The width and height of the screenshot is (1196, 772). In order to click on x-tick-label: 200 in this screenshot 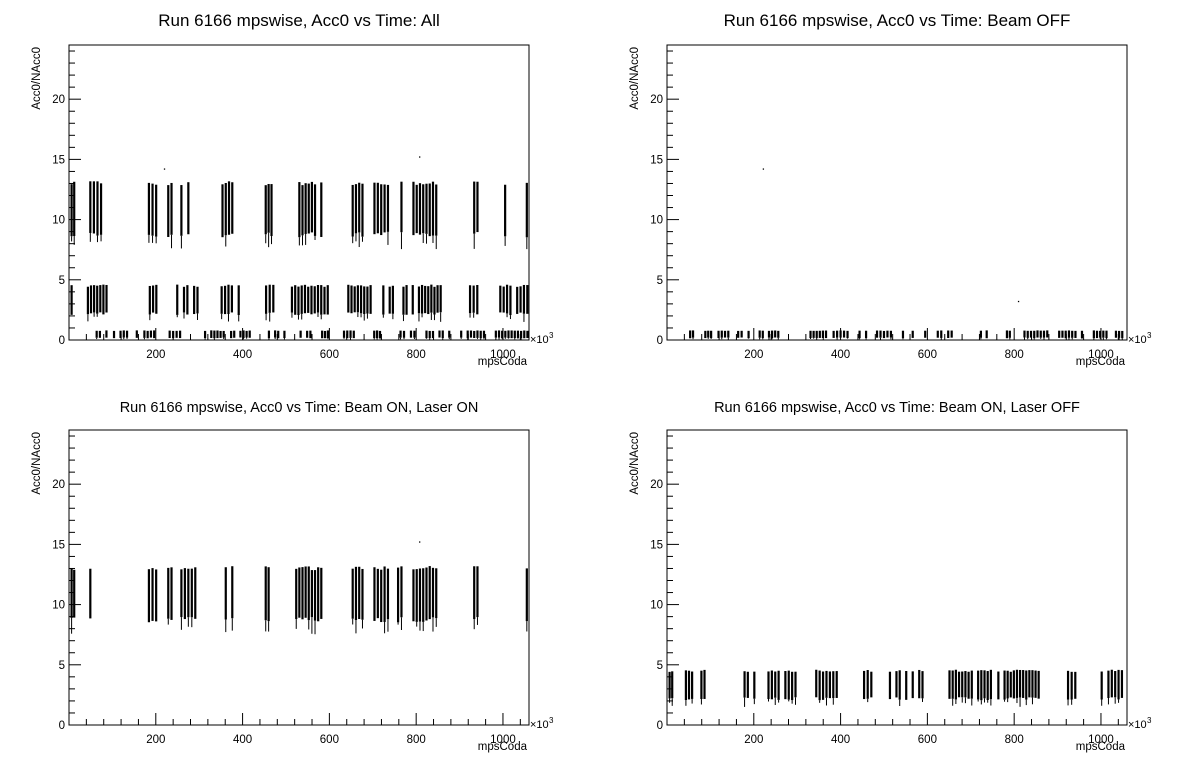, I will do `click(155, 355)`.